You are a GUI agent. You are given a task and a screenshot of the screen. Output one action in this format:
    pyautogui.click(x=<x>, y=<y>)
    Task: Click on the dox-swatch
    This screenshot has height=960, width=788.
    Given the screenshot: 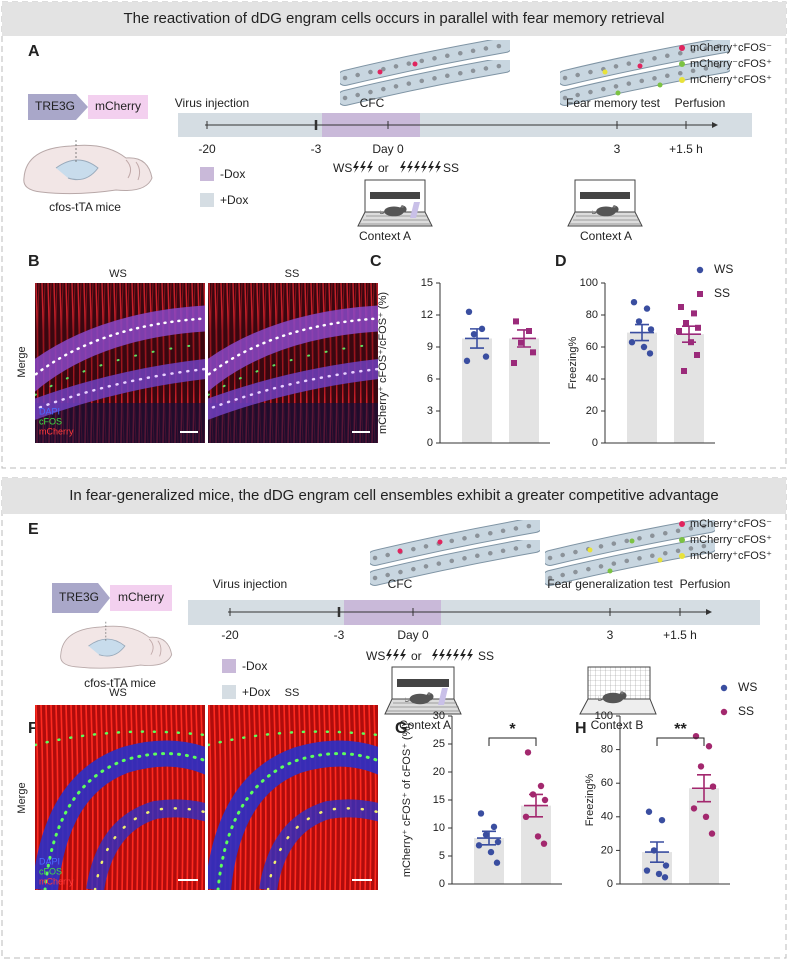 What is the action you would take?
    pyautogui.click(x=207, y=200)
    